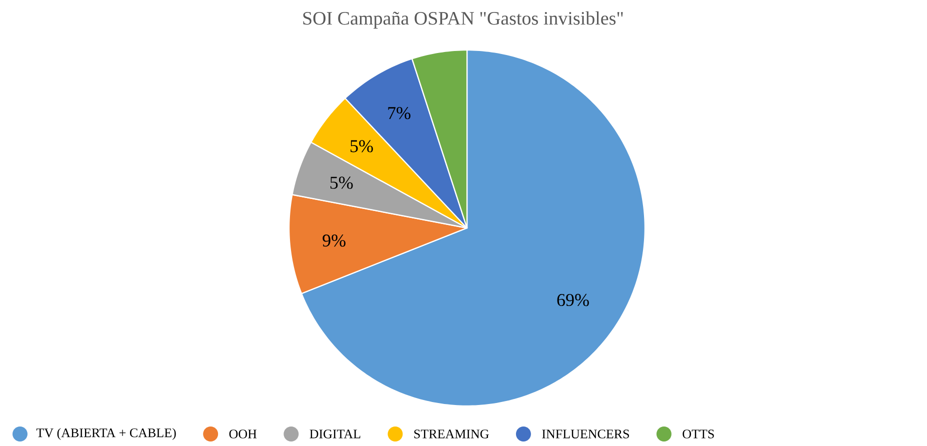 The image size is (927, 446). I want to click on chart-title: SOI Campaña OSPAN "Gastos invisibles", so click(463, 20).